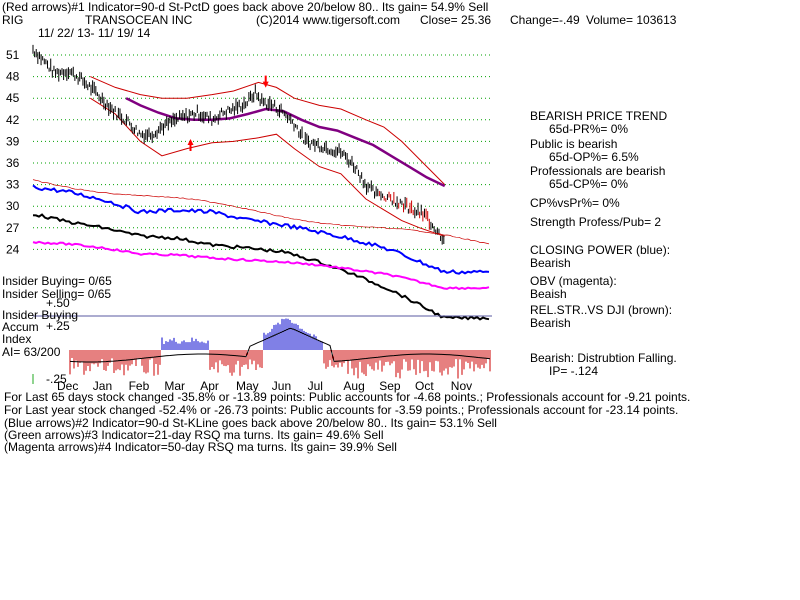 The width and height of the screenshot is (800, 600). I want to click on y-tick-27: 27, so click(13, 228).